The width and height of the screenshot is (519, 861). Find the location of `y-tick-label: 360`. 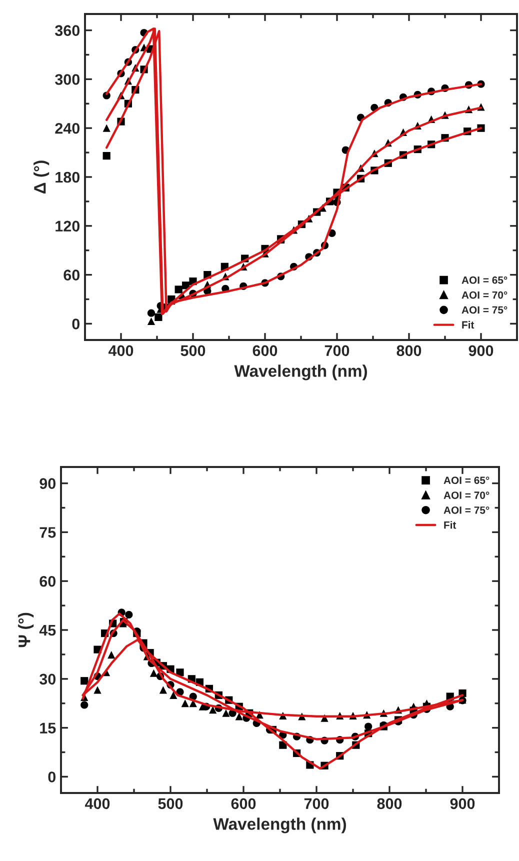

y-tick-label: 360 is located at coordinates (67, 30).